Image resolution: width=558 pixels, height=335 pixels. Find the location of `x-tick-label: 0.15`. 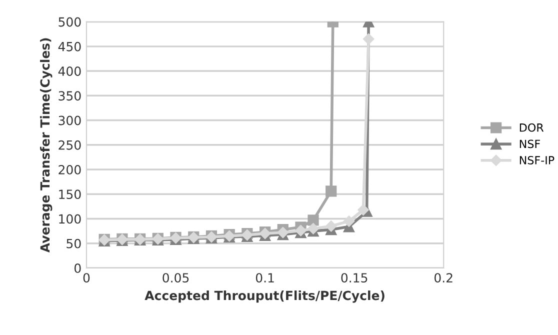

x-tick-label: 0.15 is located at coordinates (354, 278).